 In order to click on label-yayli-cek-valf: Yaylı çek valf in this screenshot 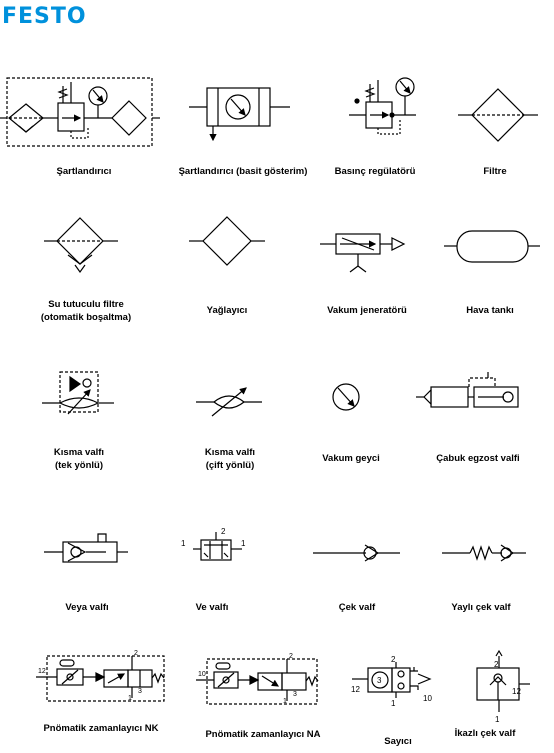, I will do `click(481, 607)`.